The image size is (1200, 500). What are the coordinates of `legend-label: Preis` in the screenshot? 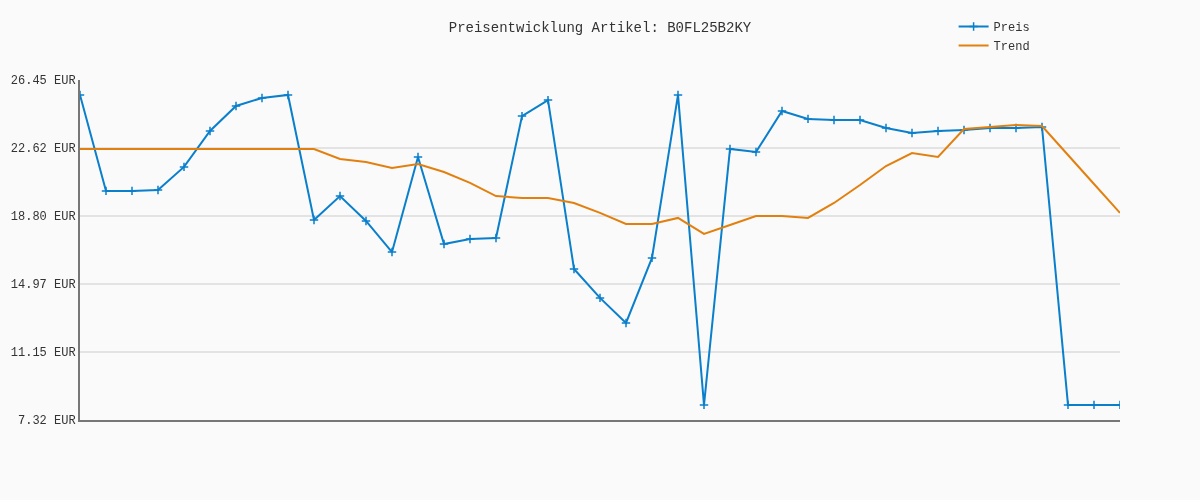 It's located at (1011, 28).